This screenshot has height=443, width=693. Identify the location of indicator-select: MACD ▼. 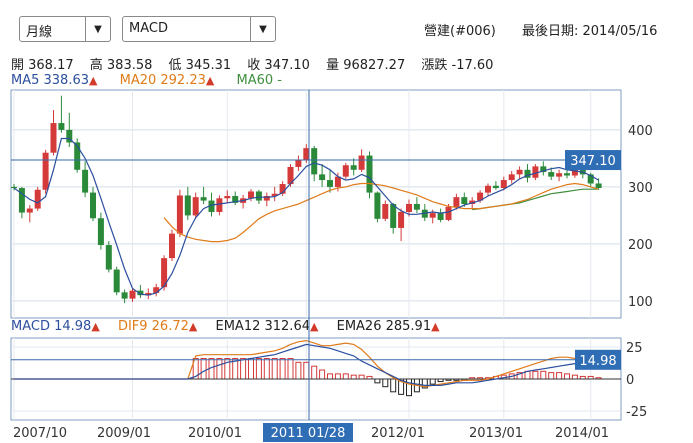
(199, 29).